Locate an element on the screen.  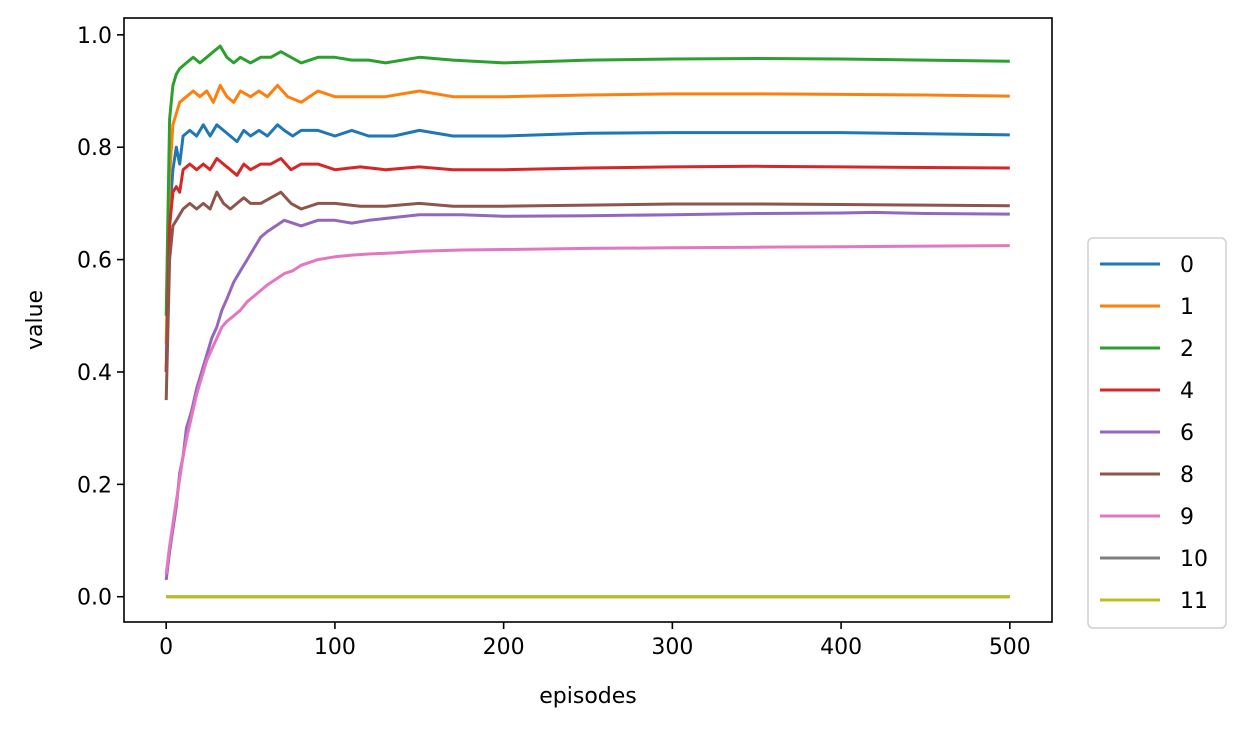
x-tick-label: 500 is located at coordinates (1010, 647).